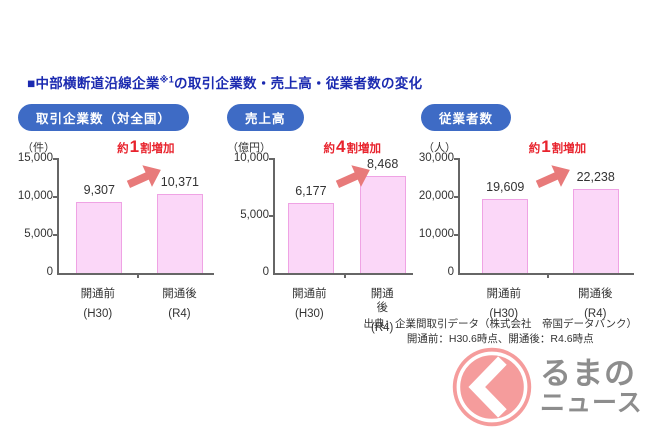 The height and width of the screenshot is (433, 650). What do you see at coordinates (249, 148) in the screenshot?
I see `y-axis-unit-label: （億円）` at bounding box center [249, 148].